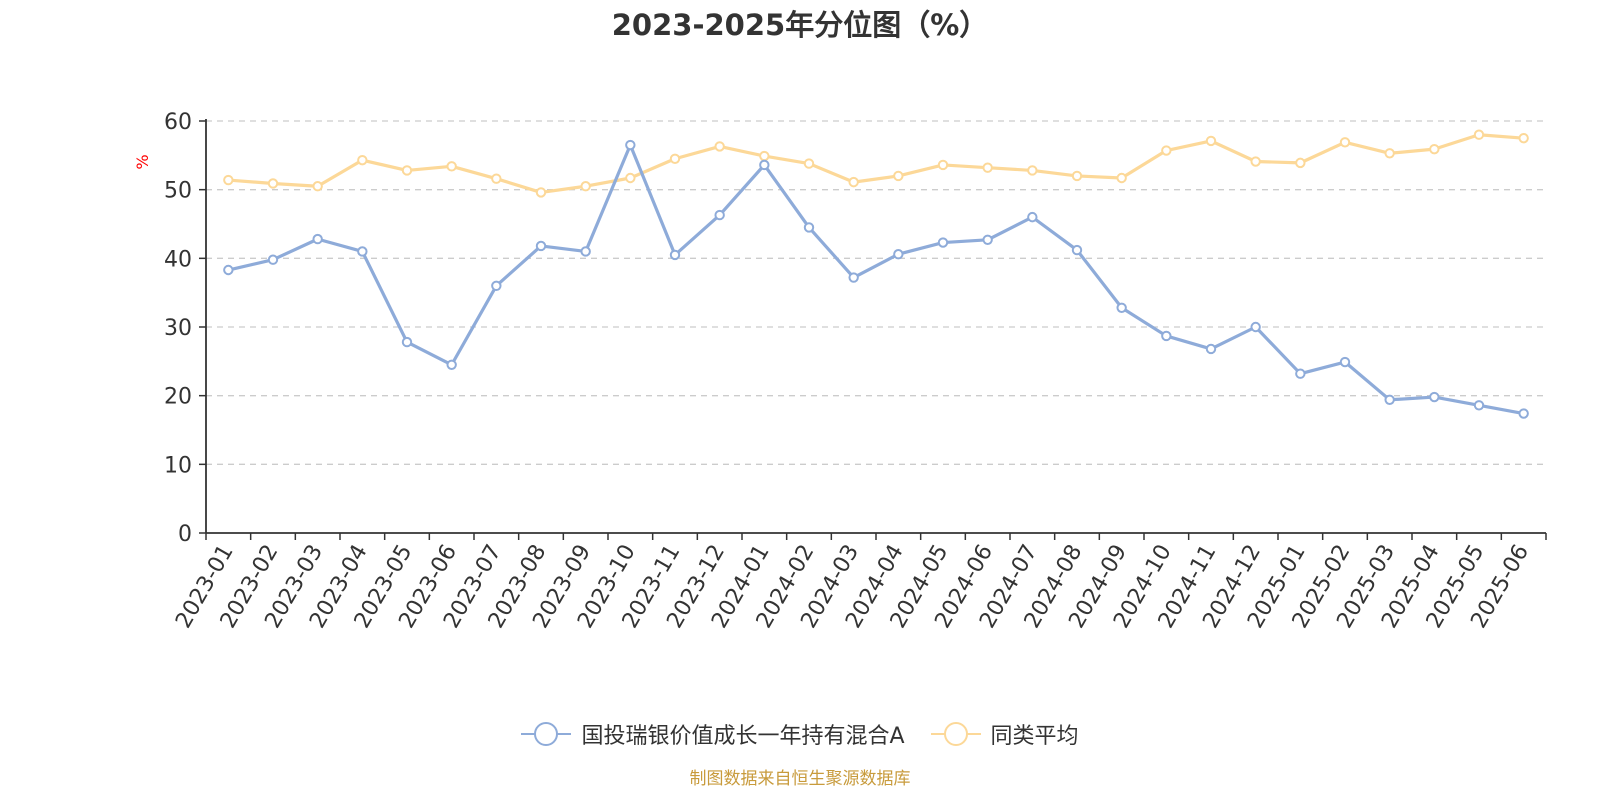  I want to click on legend-label-fund: 国投瑞银价值成长一年持有混合A, so click(743, 736).